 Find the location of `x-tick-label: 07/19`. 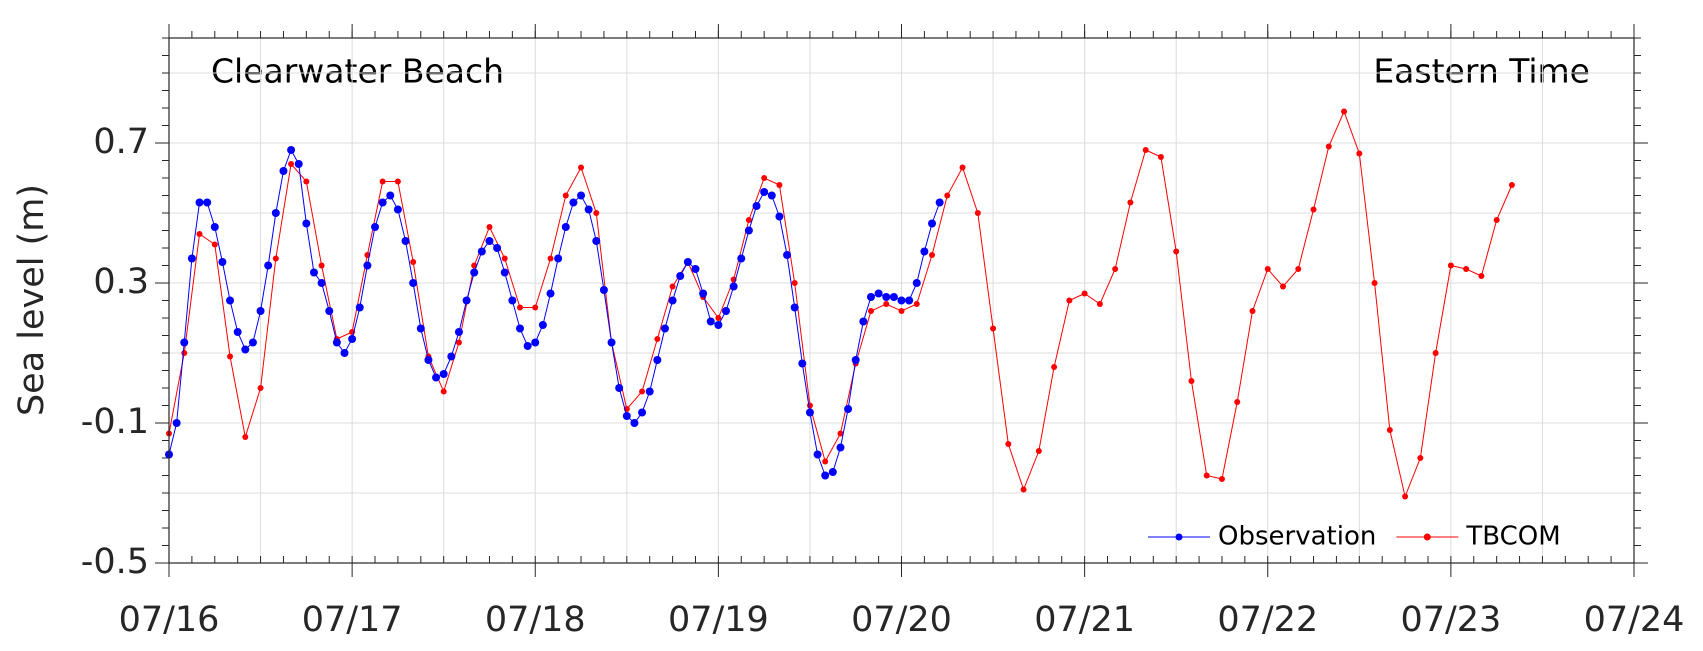

x-tick-label: 07/19 is located at coordinates (718, 620).